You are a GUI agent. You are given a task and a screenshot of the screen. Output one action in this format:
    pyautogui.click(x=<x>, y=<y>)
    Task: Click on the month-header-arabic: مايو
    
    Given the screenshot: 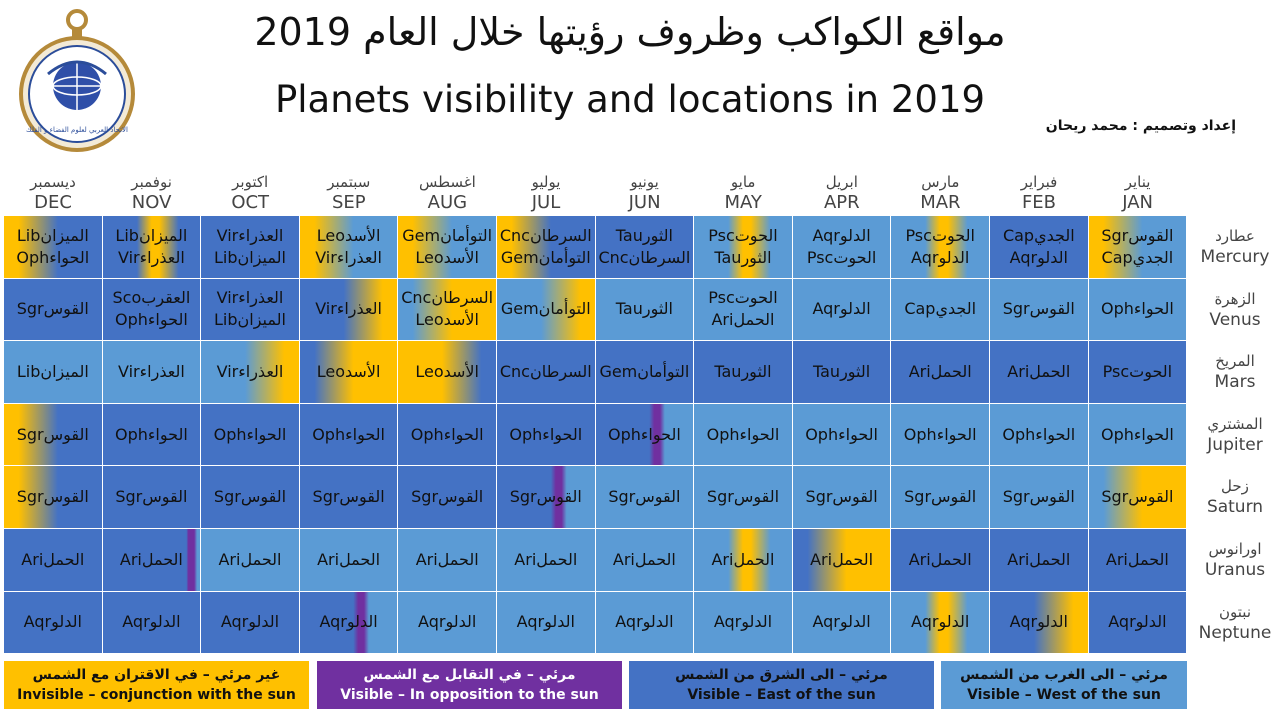 What is the action you would take?
    pyautogui.click(x=743, y=182)
    